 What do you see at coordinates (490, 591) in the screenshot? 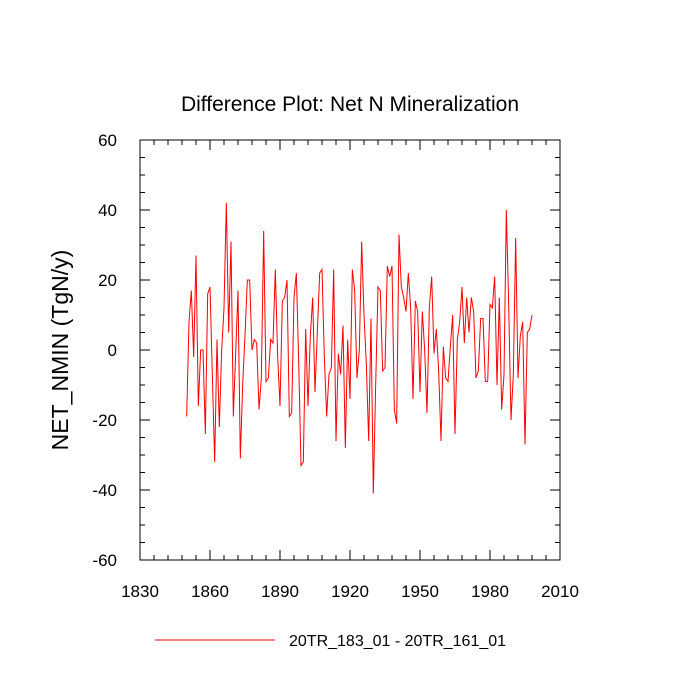
I see `x-tick-label: 1980` at bounding box center [490, 591].